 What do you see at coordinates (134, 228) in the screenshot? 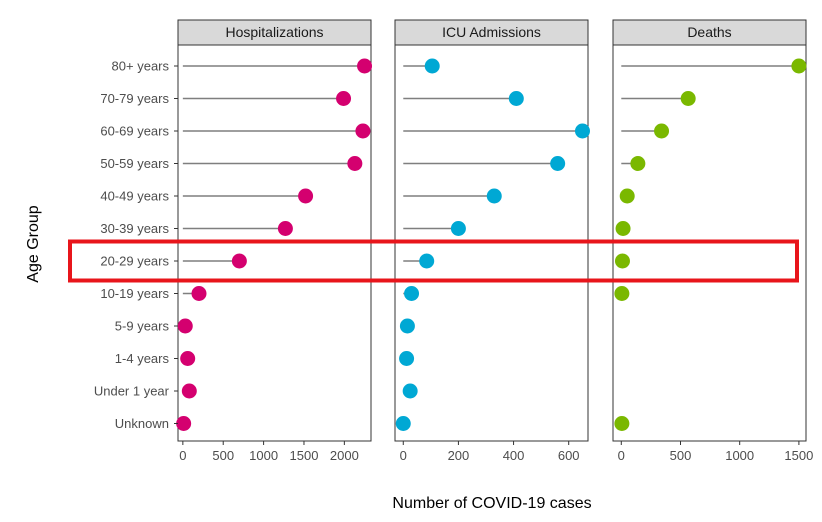
I see `y-tick-label: 30-39 years` at bounding box center [134, 228].